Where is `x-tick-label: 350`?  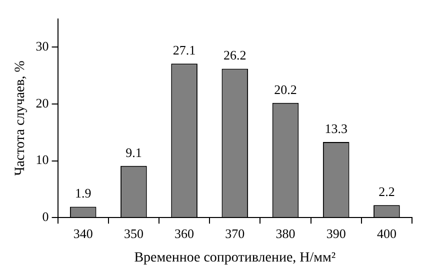
x-tick-label: 350 is located at coordinates (134, 233).